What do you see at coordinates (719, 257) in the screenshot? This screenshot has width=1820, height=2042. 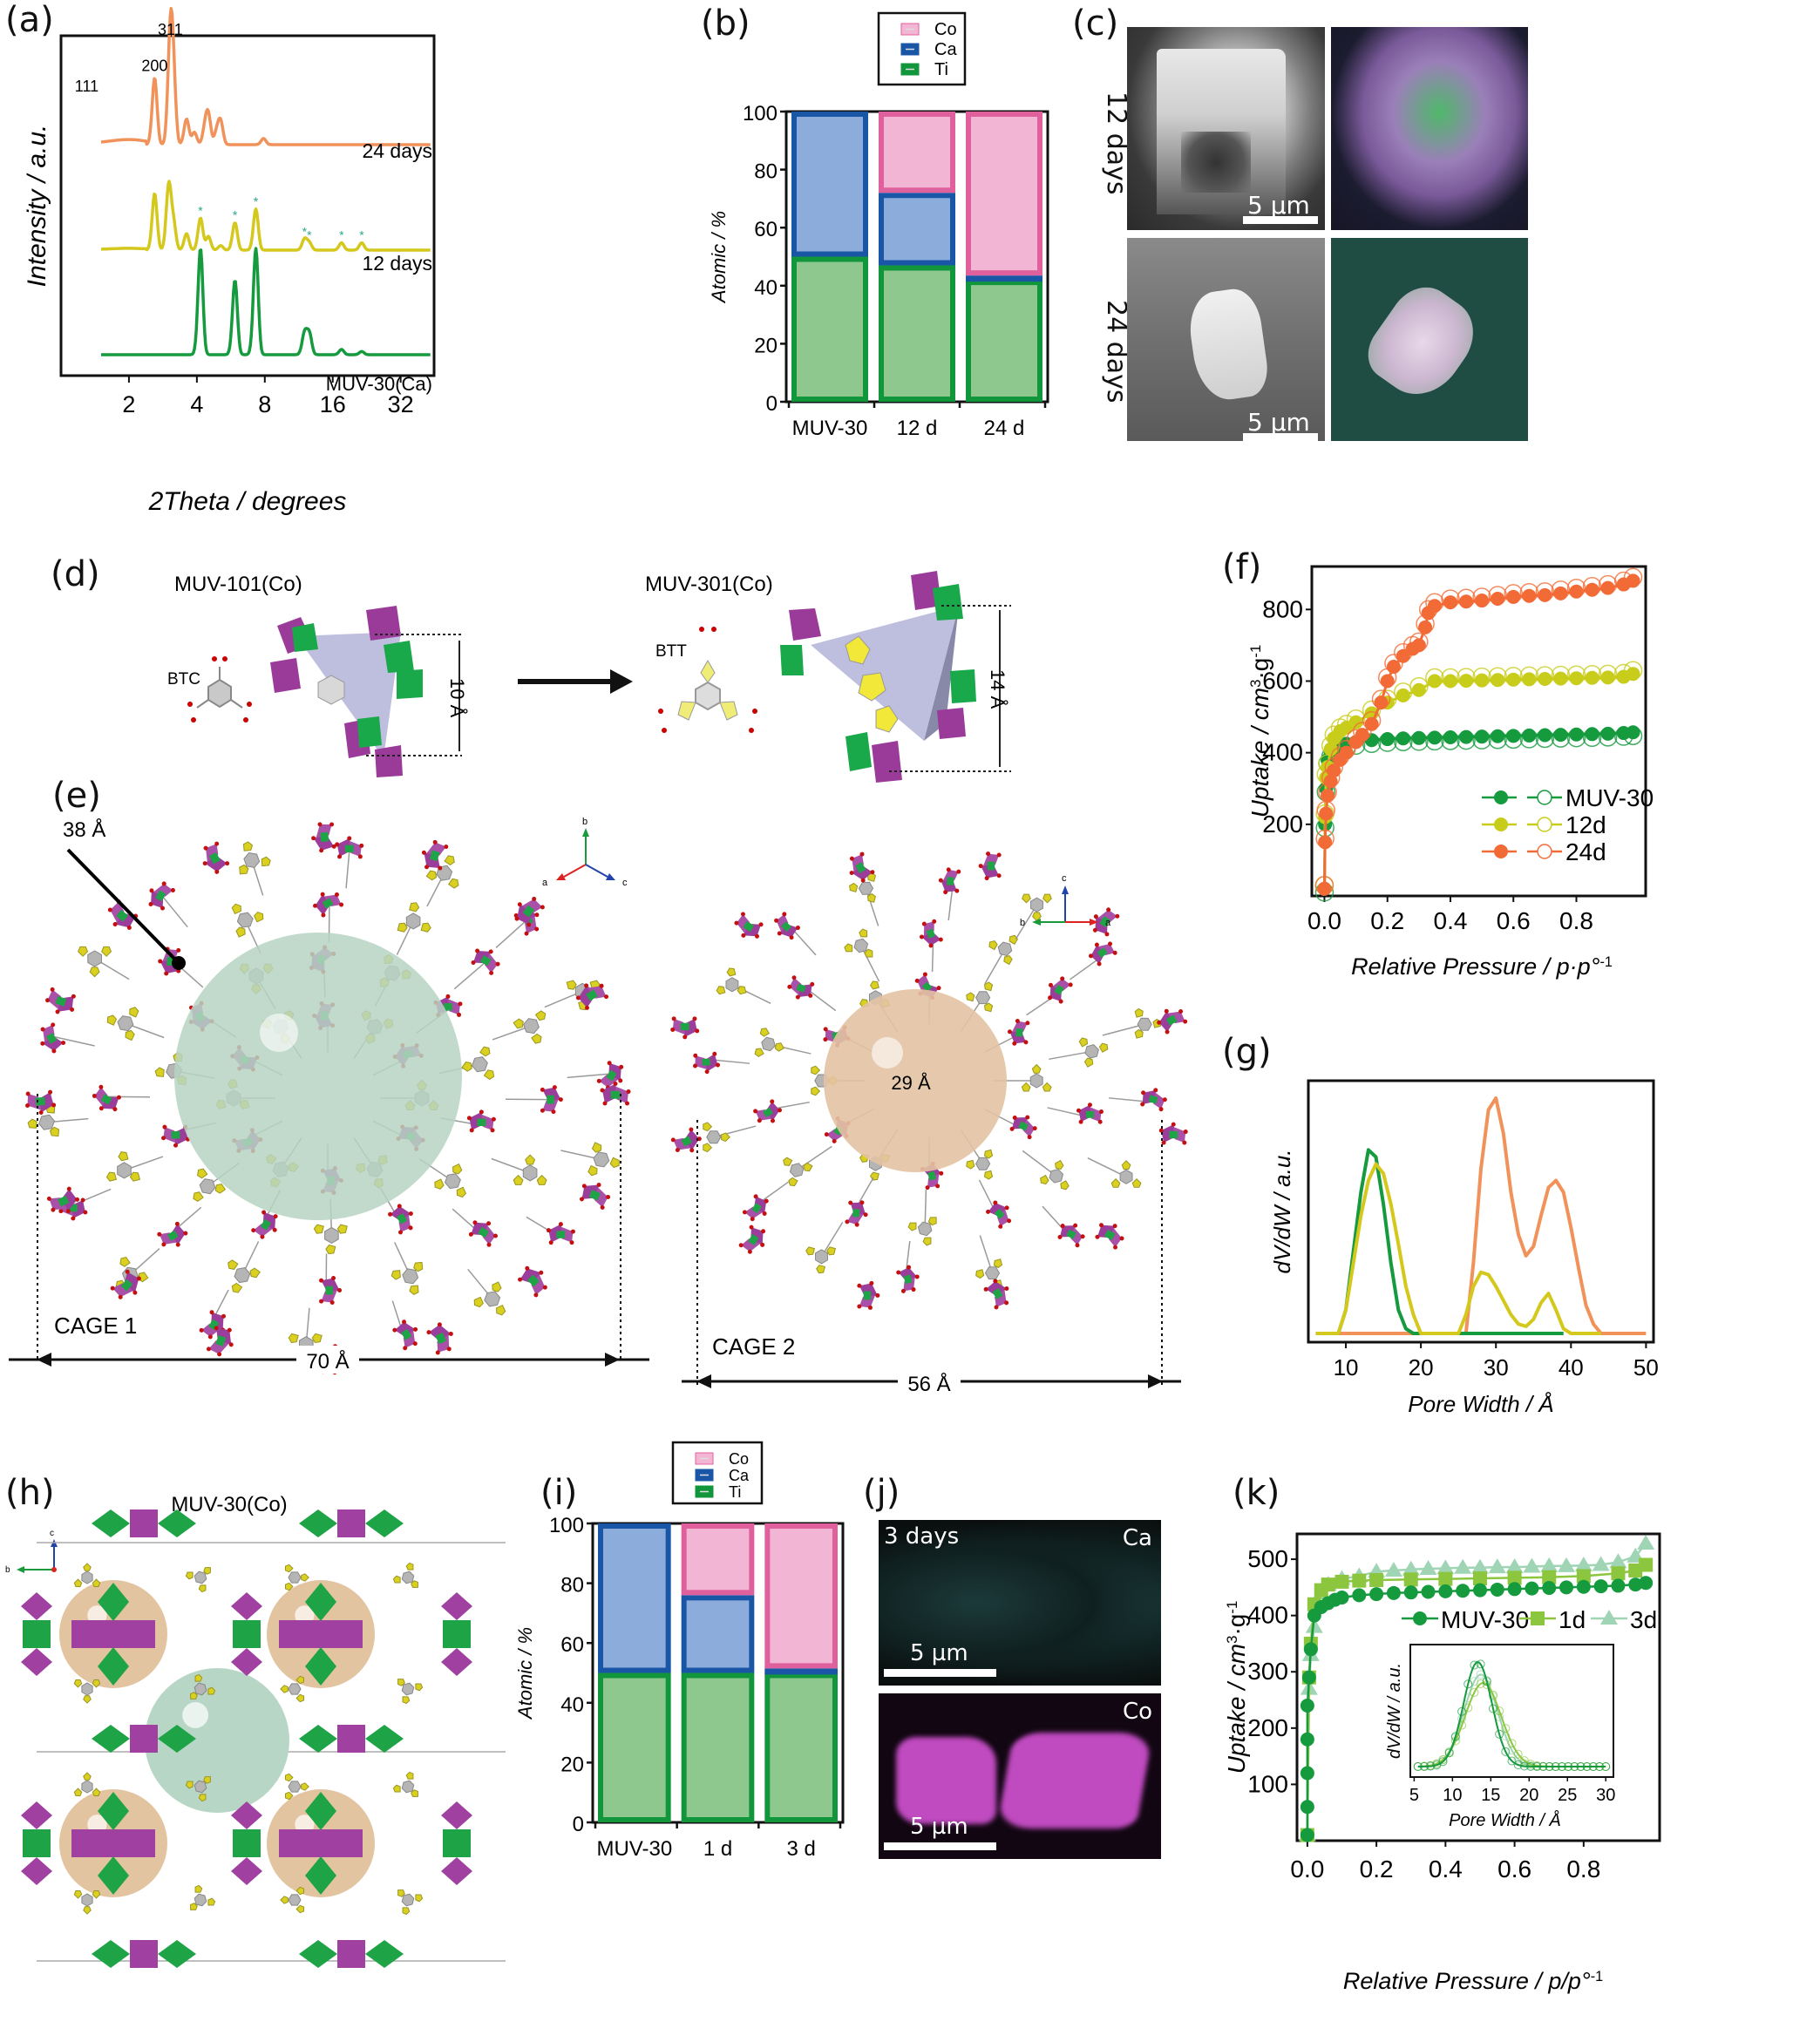 I see `y-axis-label: Atomic / %` at bounding box center [719, 257].